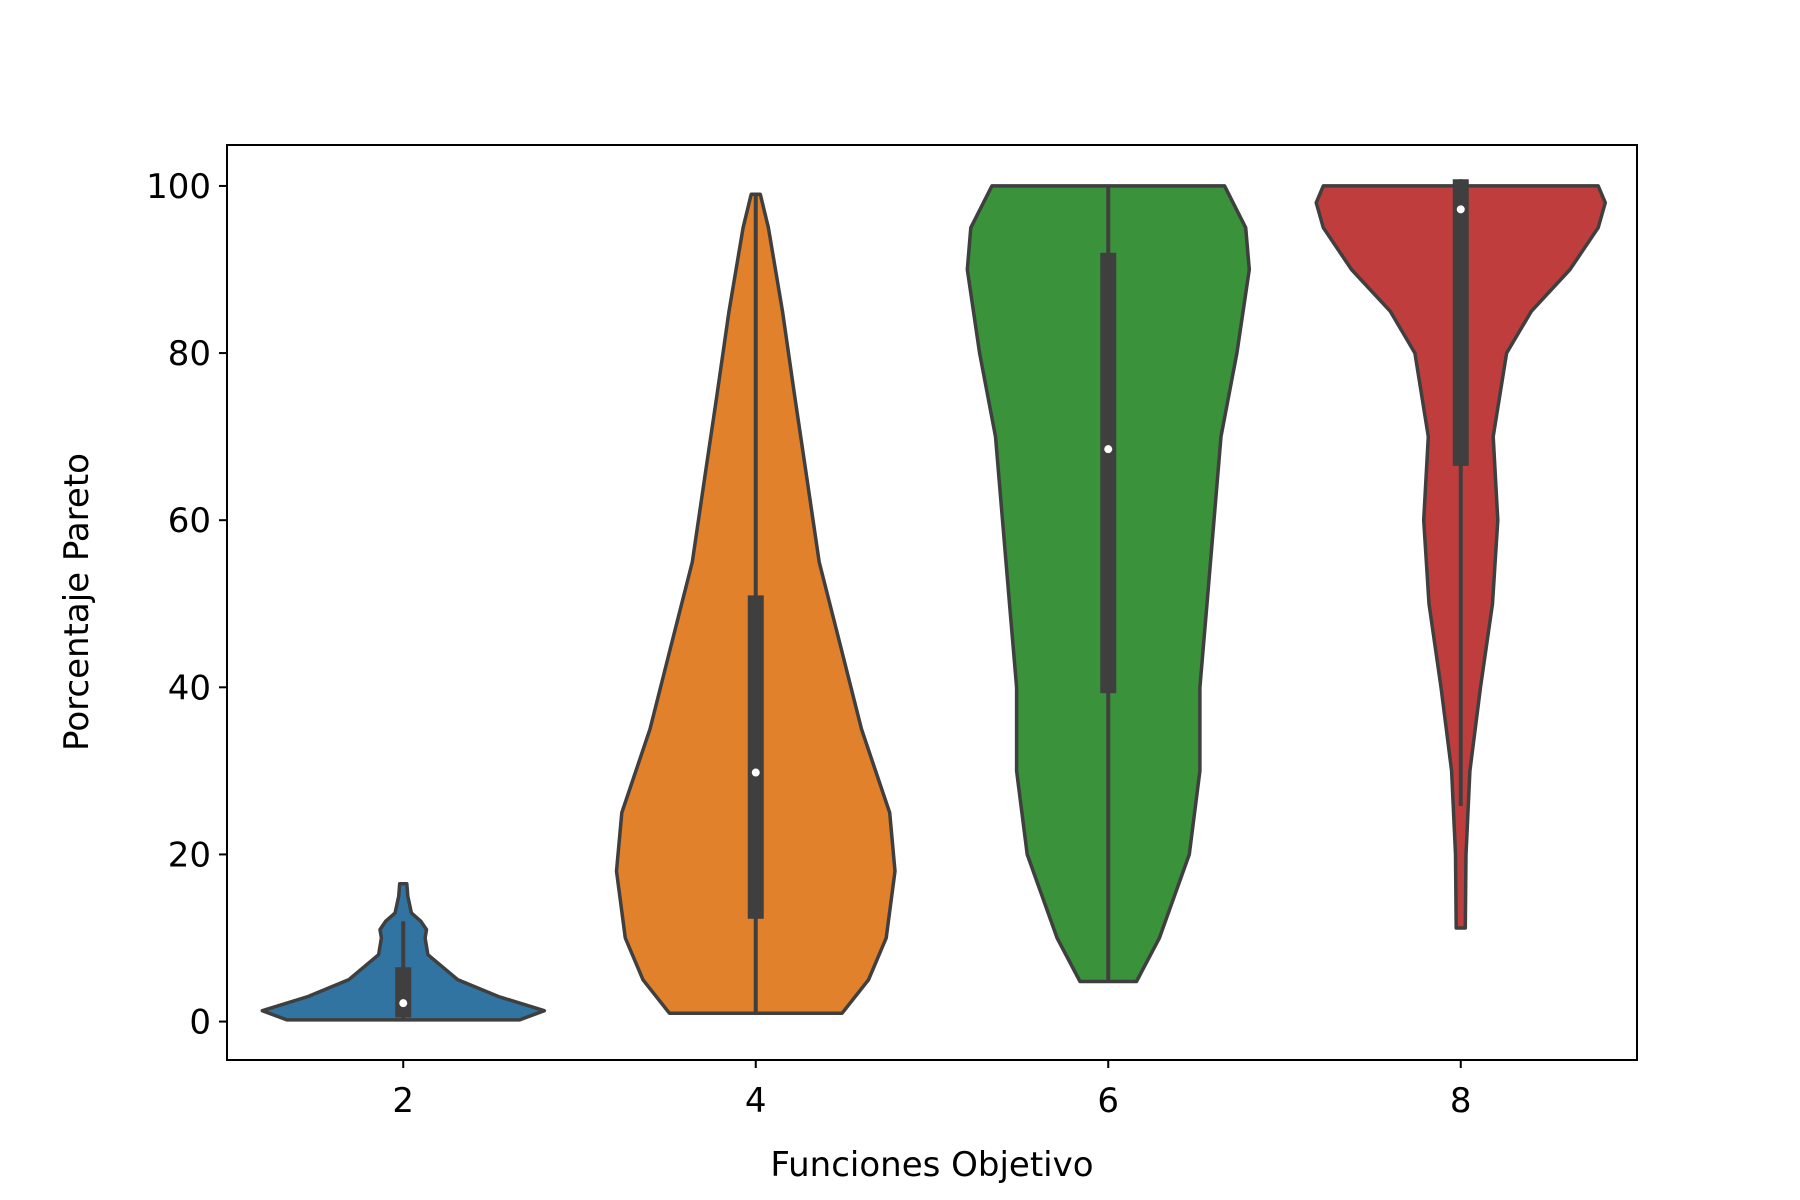 The height and width of the screenshot is (1200, 1800). I want to click on x-tick-label: 8, so click(1461, 1101).